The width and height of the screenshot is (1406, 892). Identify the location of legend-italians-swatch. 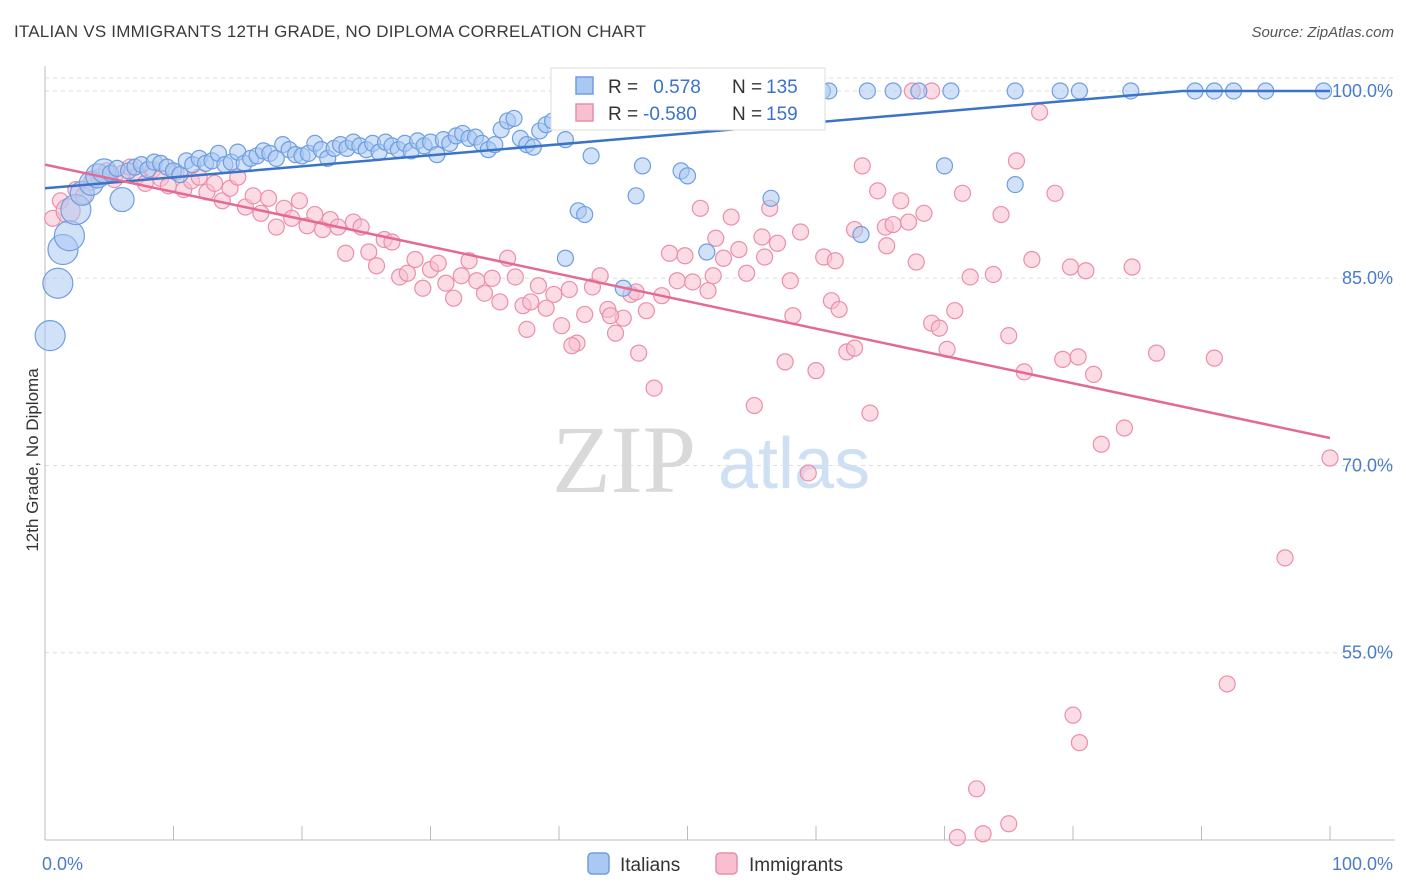
(598, 863).